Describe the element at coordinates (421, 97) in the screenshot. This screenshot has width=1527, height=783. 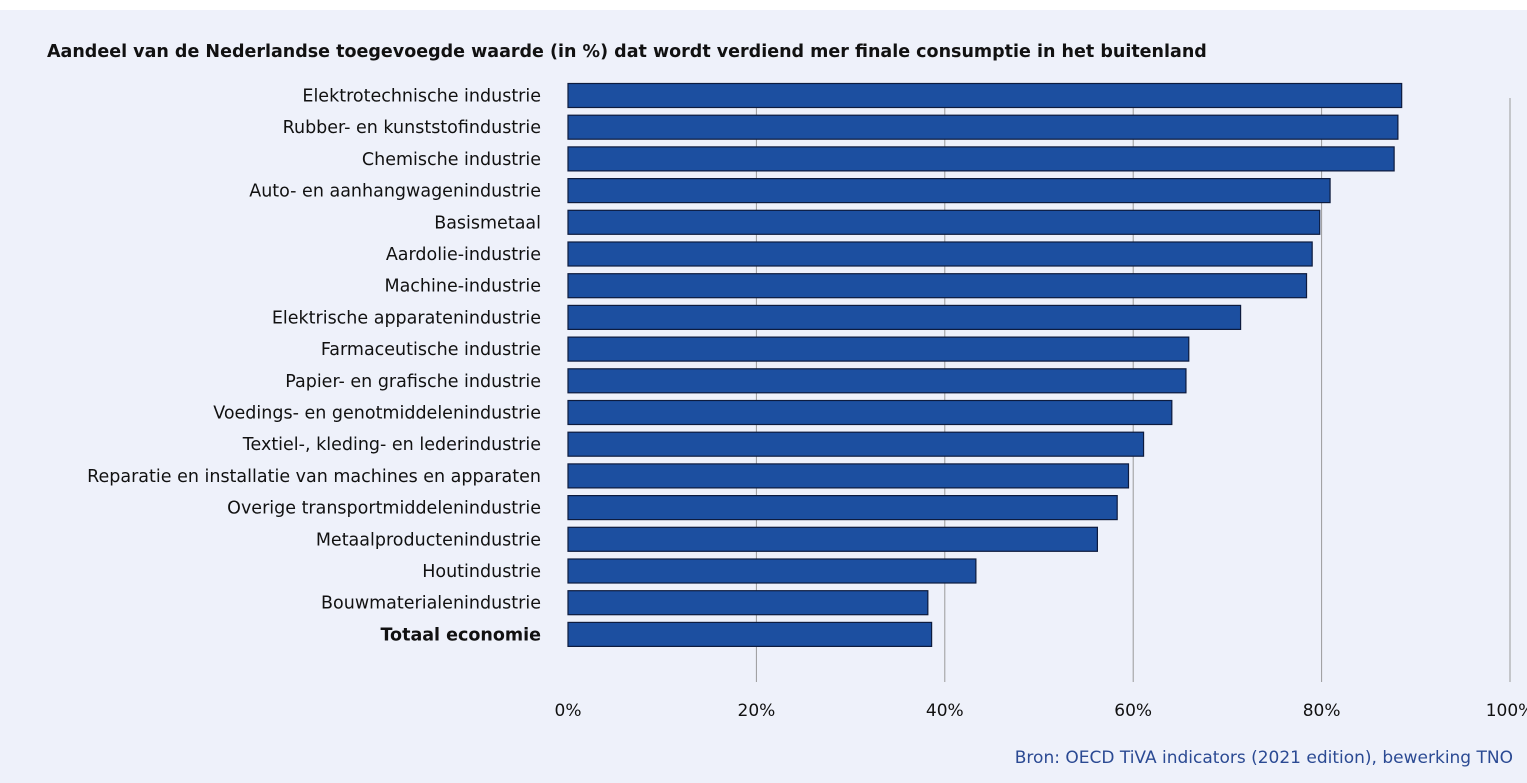
I see `category-label: Elektrotechnische industrie` at that location.